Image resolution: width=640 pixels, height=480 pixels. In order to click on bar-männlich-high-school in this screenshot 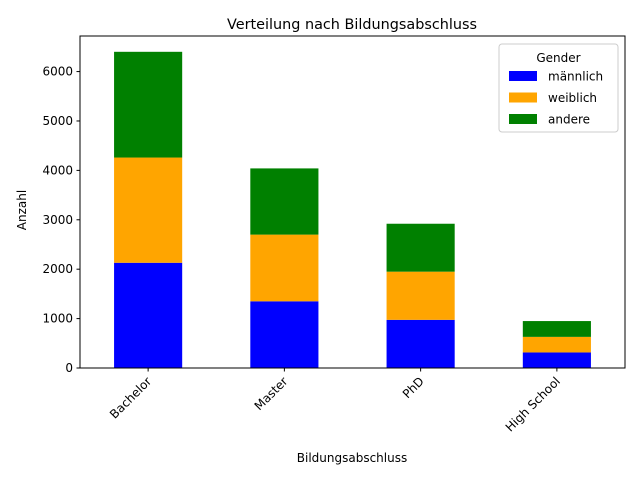, I will do `click(556, 360)`.